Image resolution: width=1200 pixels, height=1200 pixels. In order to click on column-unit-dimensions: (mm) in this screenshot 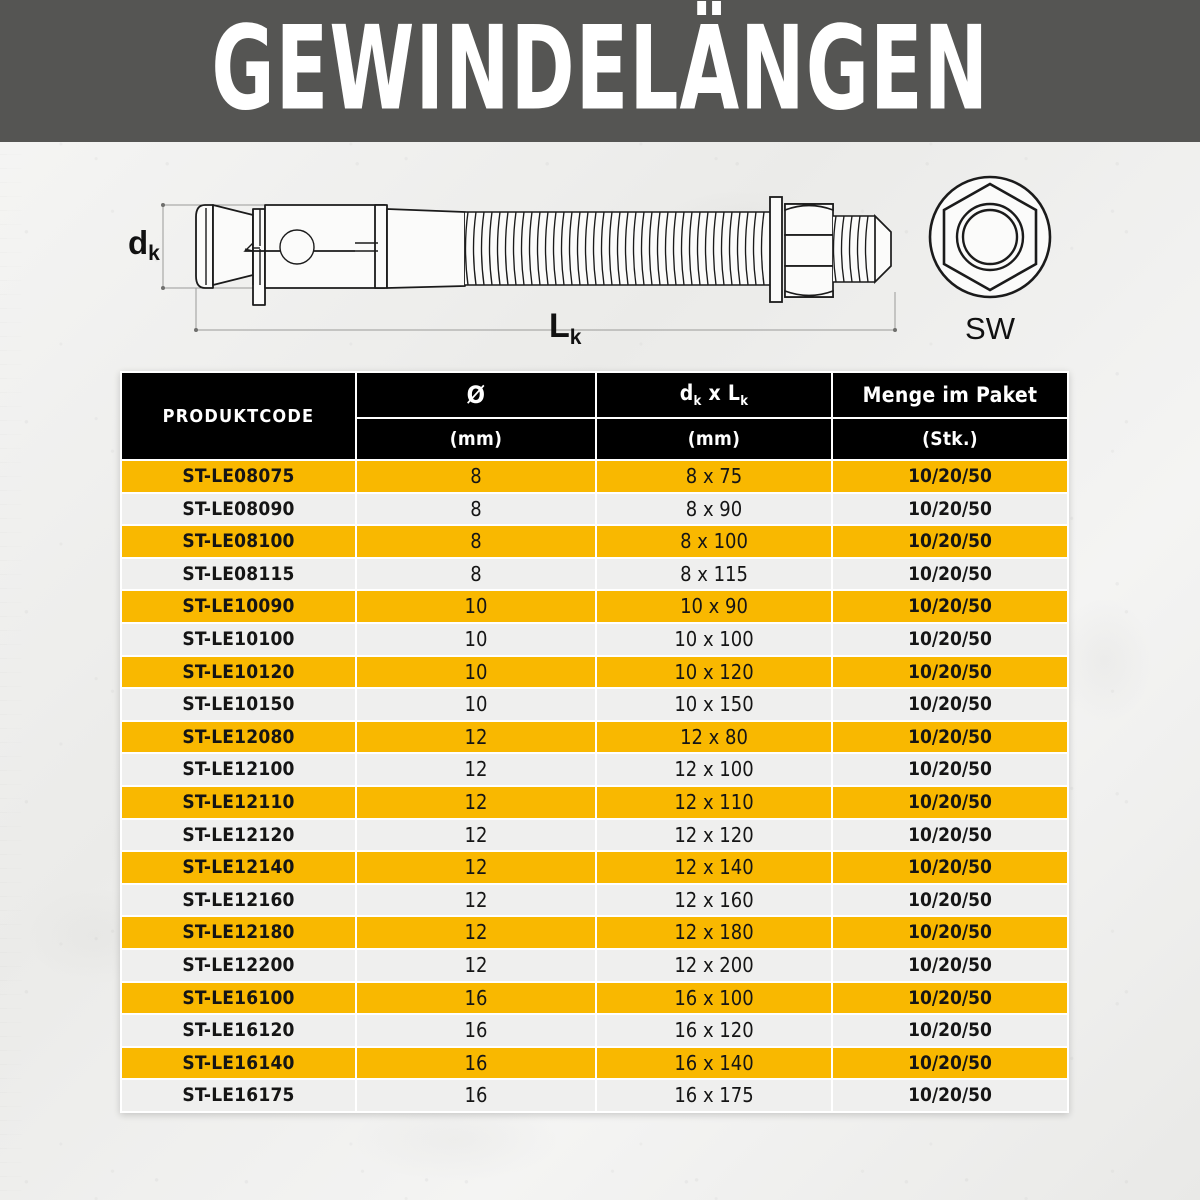, I will do `click(714, 439)`.